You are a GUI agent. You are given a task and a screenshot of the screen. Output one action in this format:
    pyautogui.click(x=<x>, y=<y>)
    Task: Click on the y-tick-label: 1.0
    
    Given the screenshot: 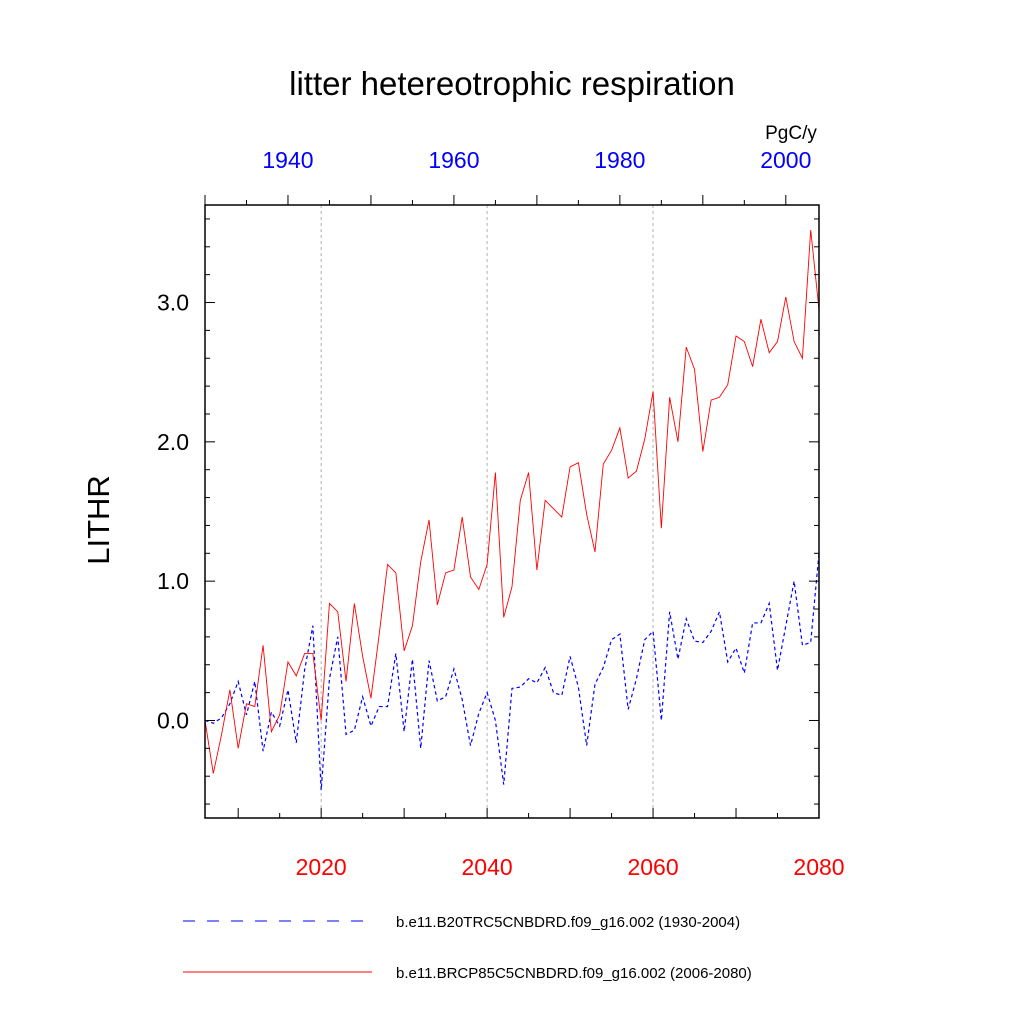 What is the action you would take?
    pyautogui.click(x=173, y=581)
    